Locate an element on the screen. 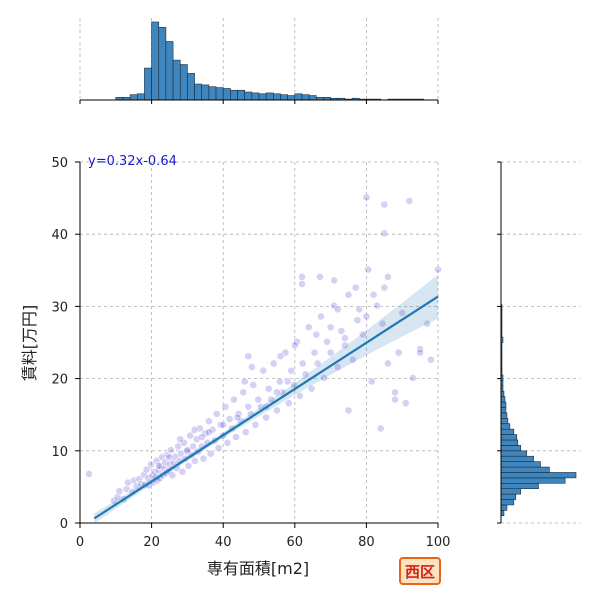 The width and height of the screenshot is (600, 604). y-tick-label: 50 is located at coordinates (59, 163).